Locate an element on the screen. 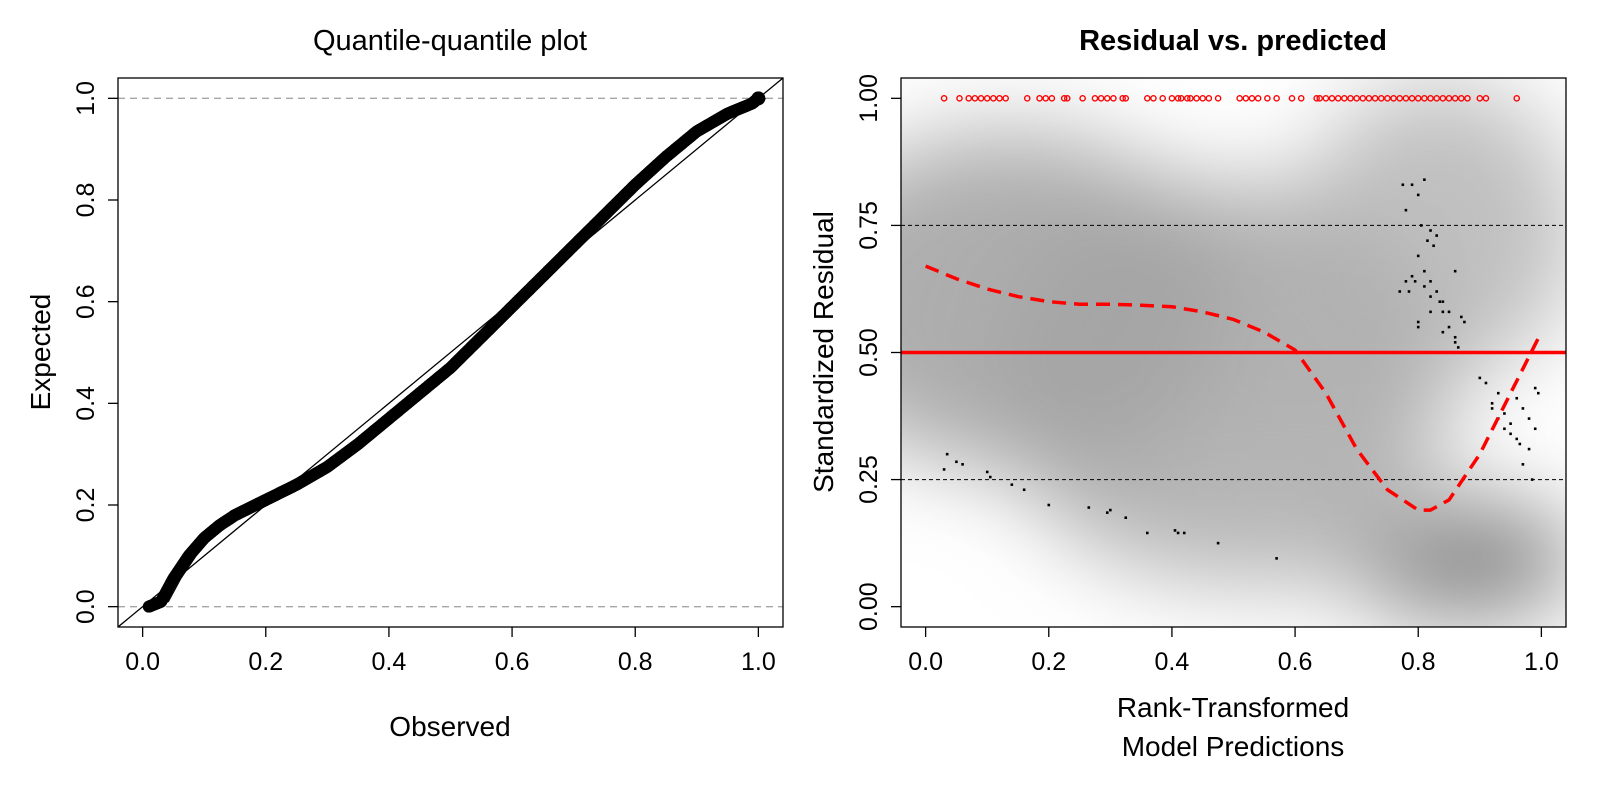 The image size is (1600, 800). qq-x-tick-label: 1.0 is located at coordinates (758, 662).